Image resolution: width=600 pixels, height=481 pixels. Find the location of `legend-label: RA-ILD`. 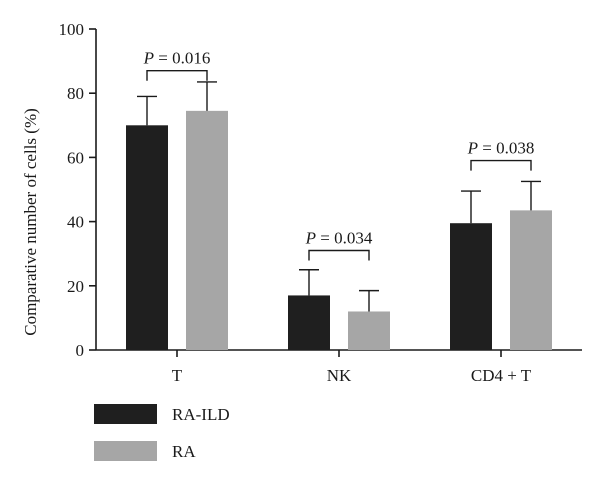

legend-label: RA-ILD is located at coordinates (201, 414).